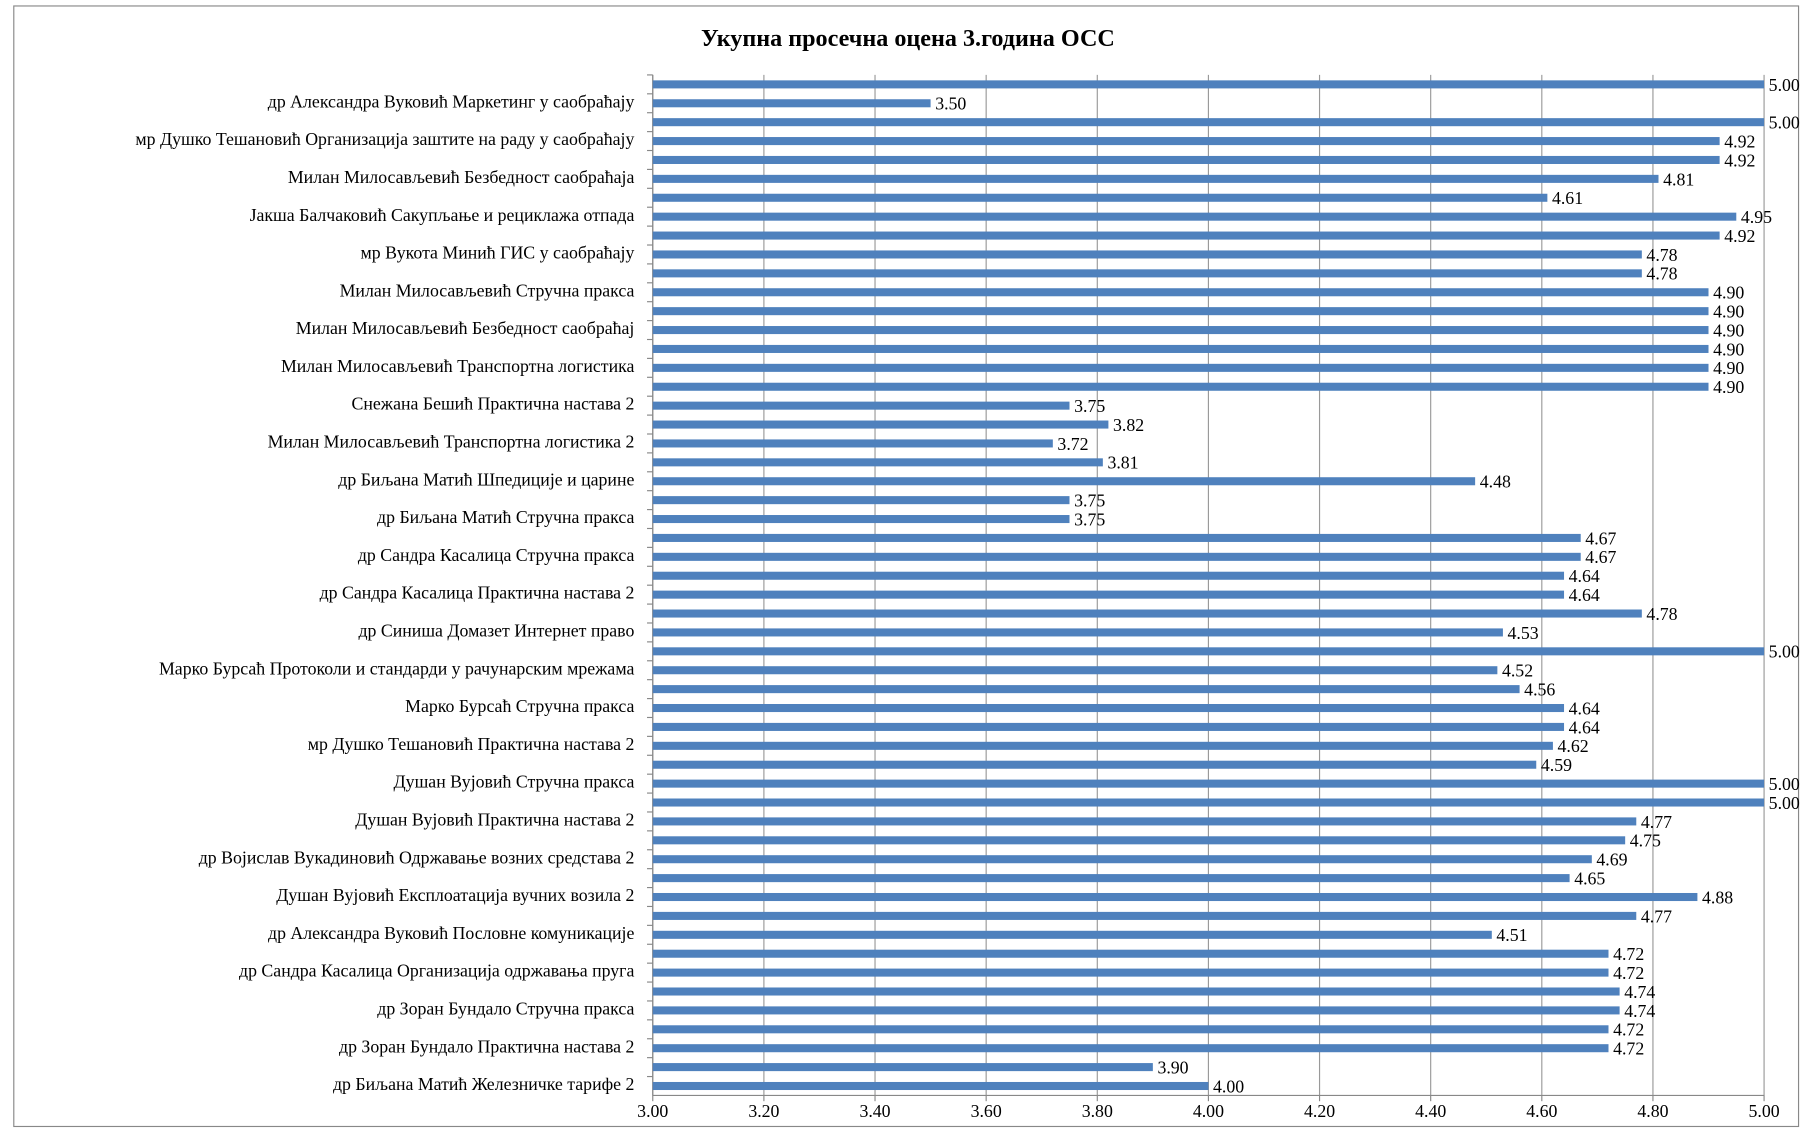 The height and width of the screenshot is (1129, 1802). I want to click on value-label: 3.72, so click(1072, 444).